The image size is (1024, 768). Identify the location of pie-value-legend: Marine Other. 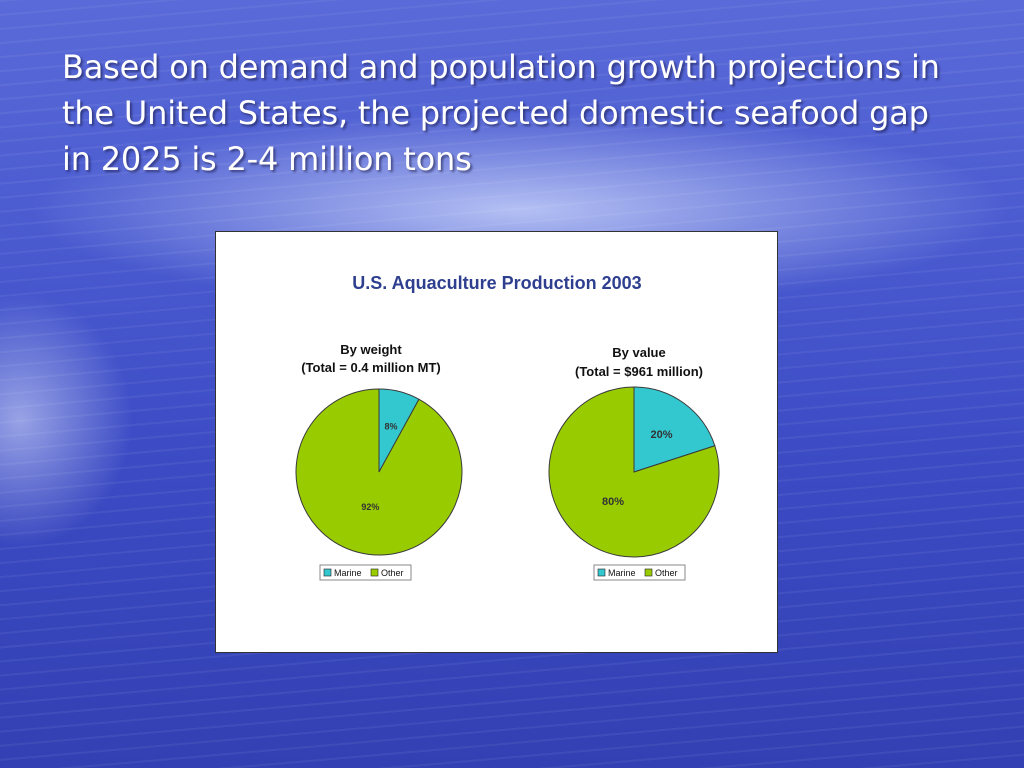
(639, 572).